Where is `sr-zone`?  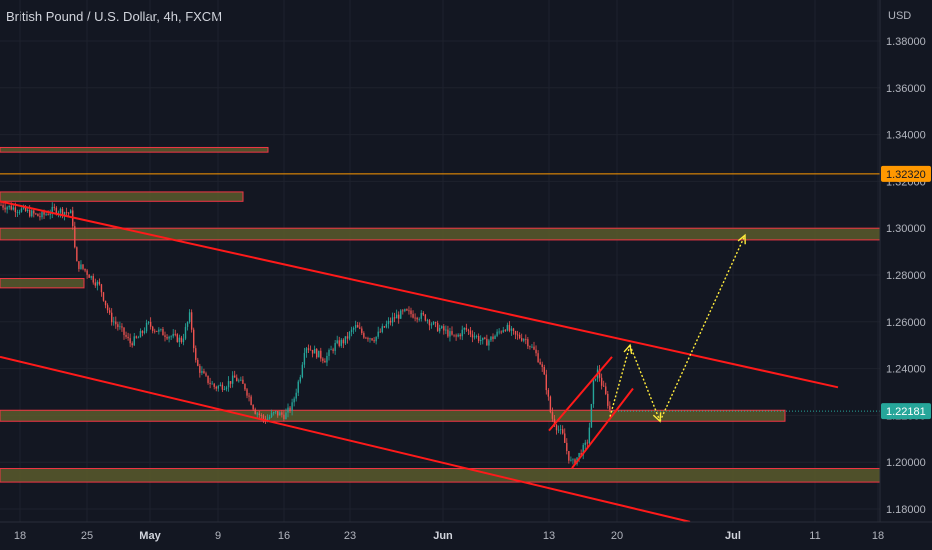 sr-zone is located at coordinates (122, 196).